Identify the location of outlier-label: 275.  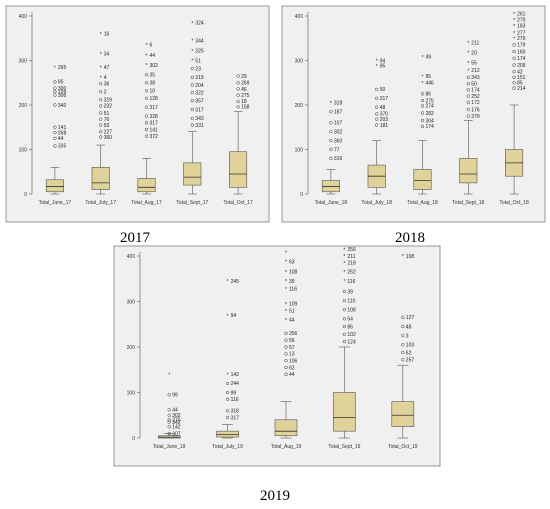
(430, 101).